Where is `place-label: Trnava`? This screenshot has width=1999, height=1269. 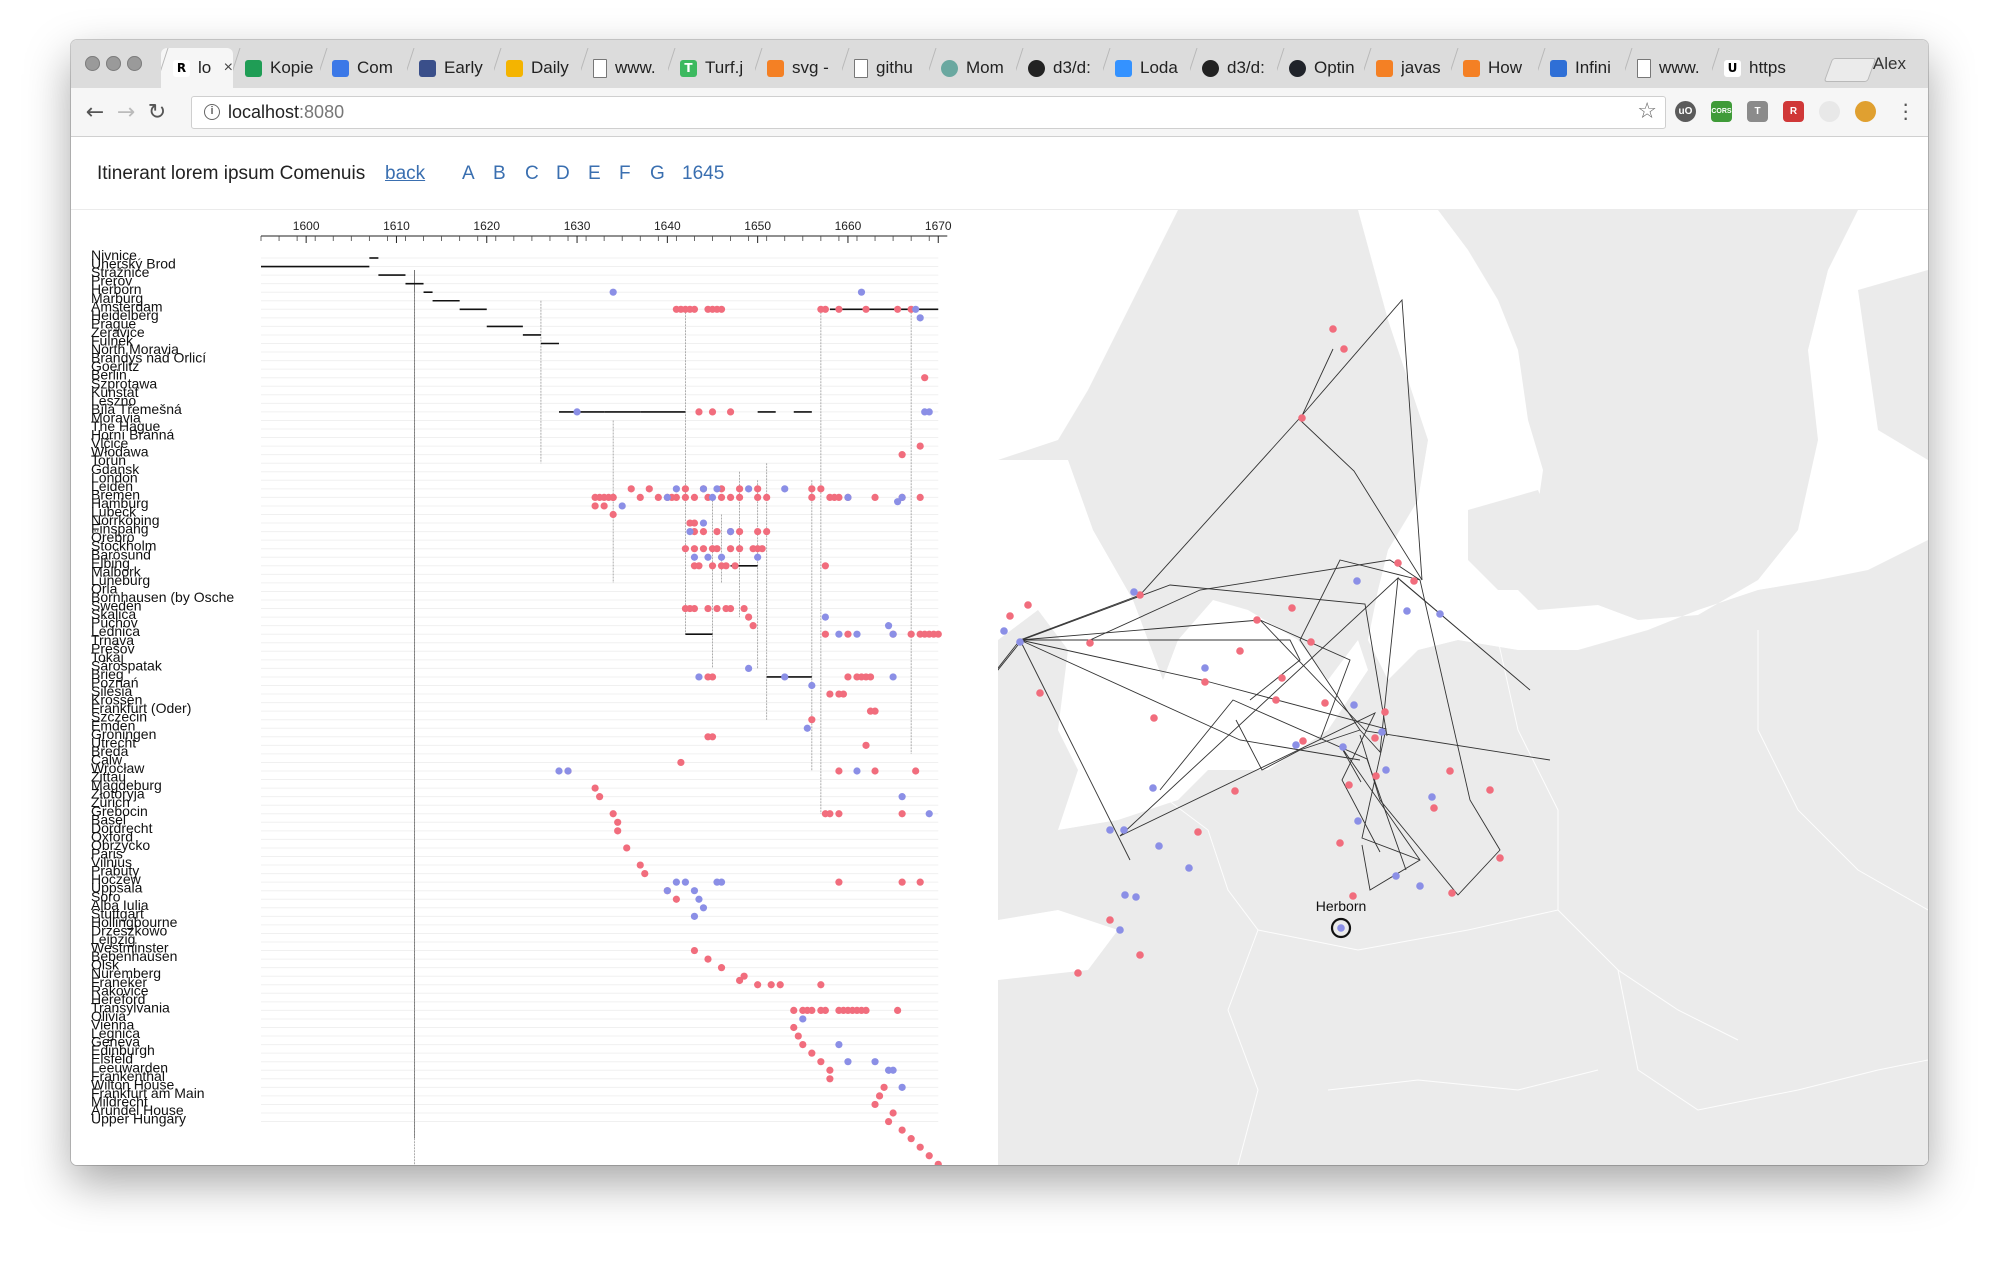
place-label: Trnava is located at coordinates (112, 640).